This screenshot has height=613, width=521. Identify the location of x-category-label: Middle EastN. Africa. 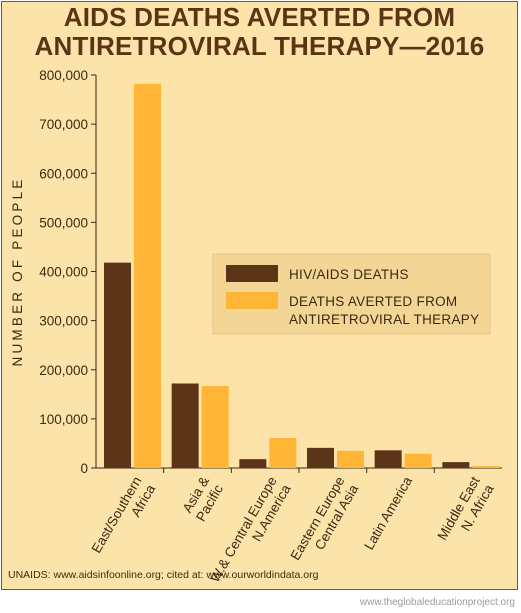
(466, 512).